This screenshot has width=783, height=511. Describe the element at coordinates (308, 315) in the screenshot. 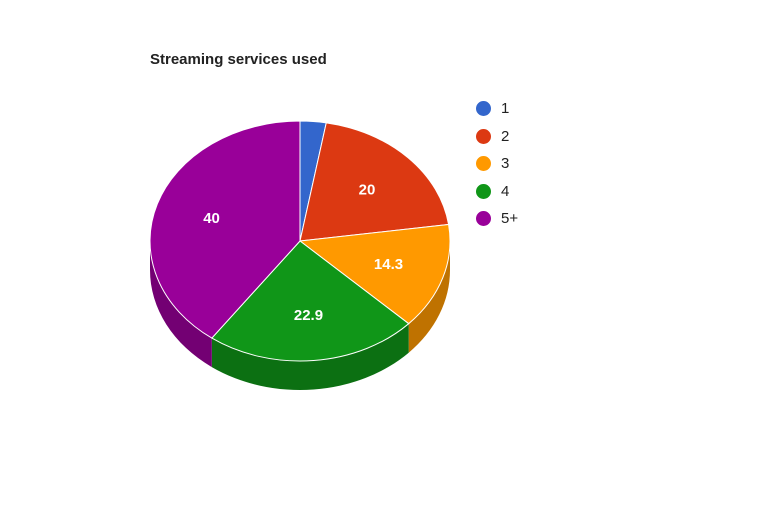

I see `data-label-4: 22.9` at that location.